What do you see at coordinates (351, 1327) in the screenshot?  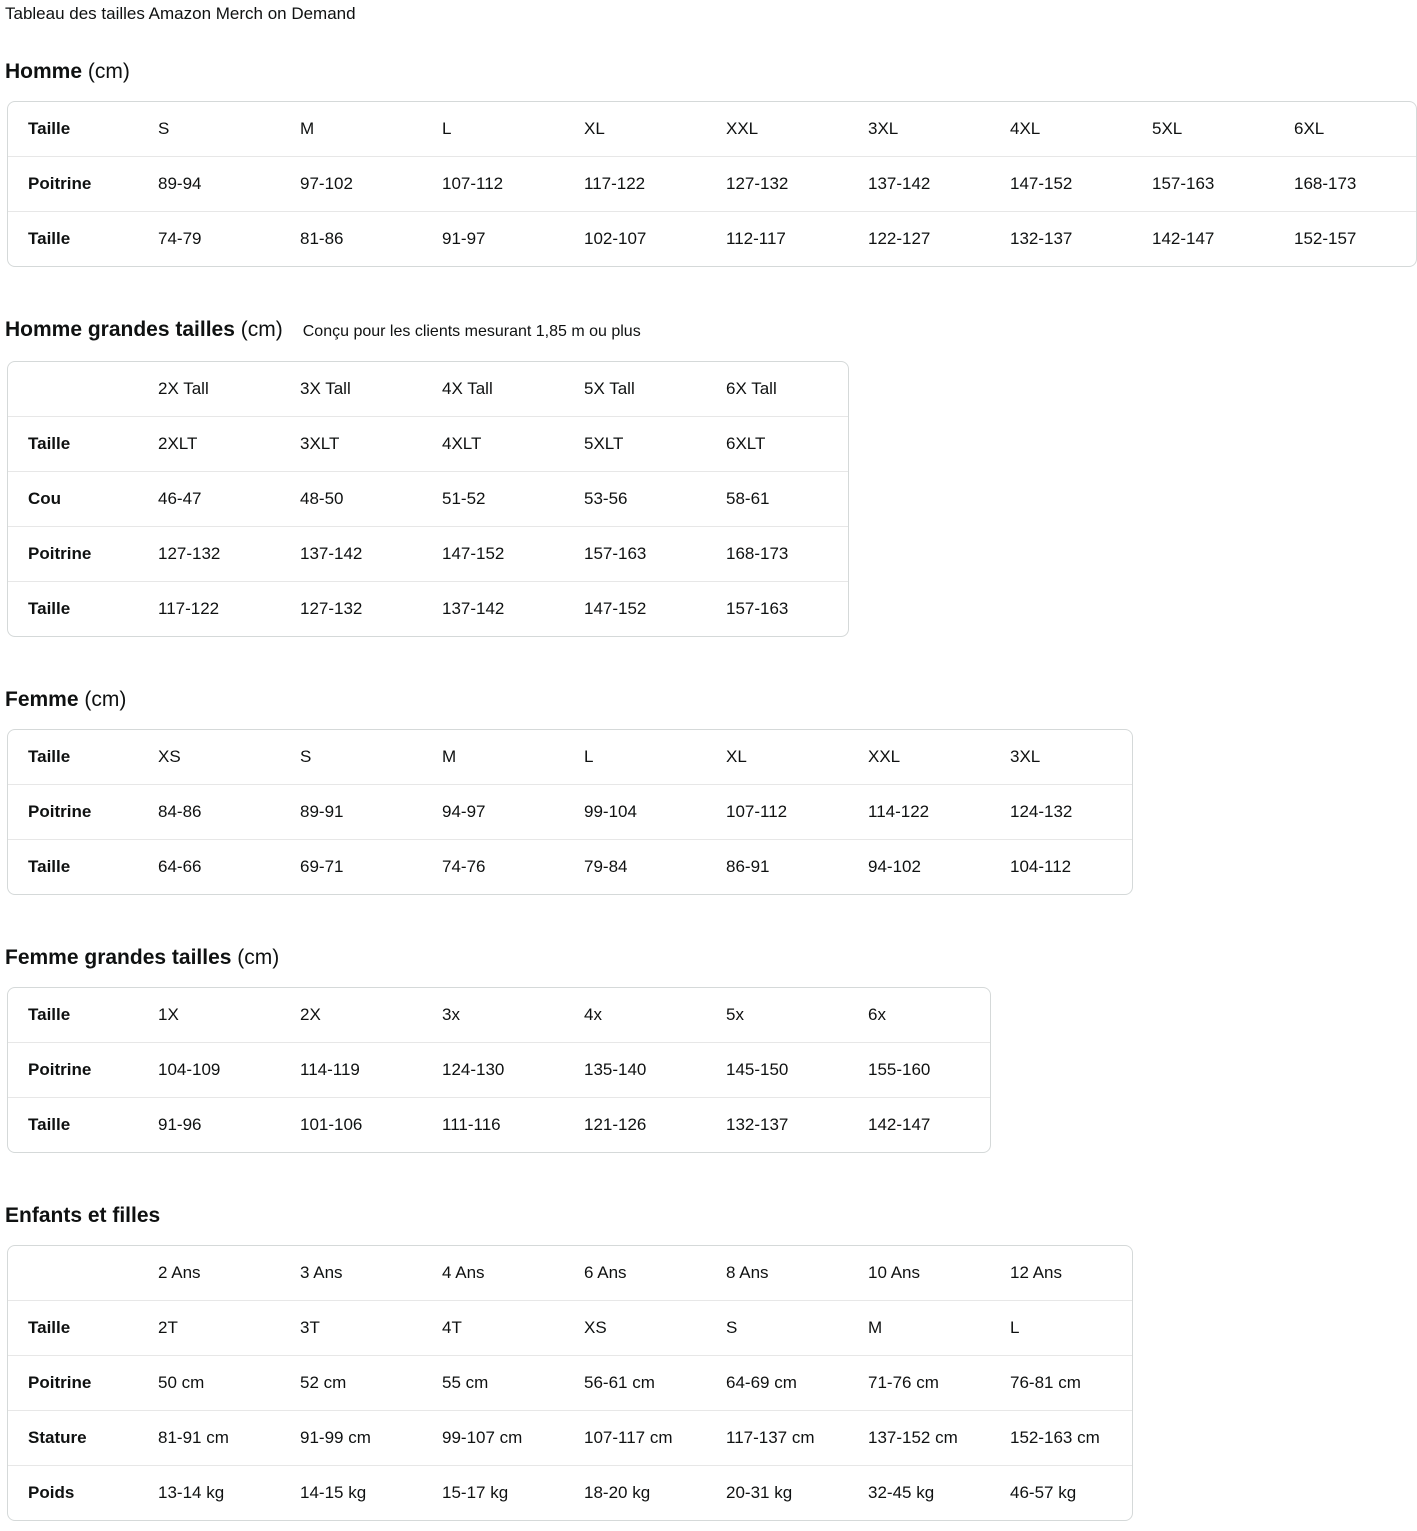 I see `value-cell: 3T` at bounding box center [351, 1327].